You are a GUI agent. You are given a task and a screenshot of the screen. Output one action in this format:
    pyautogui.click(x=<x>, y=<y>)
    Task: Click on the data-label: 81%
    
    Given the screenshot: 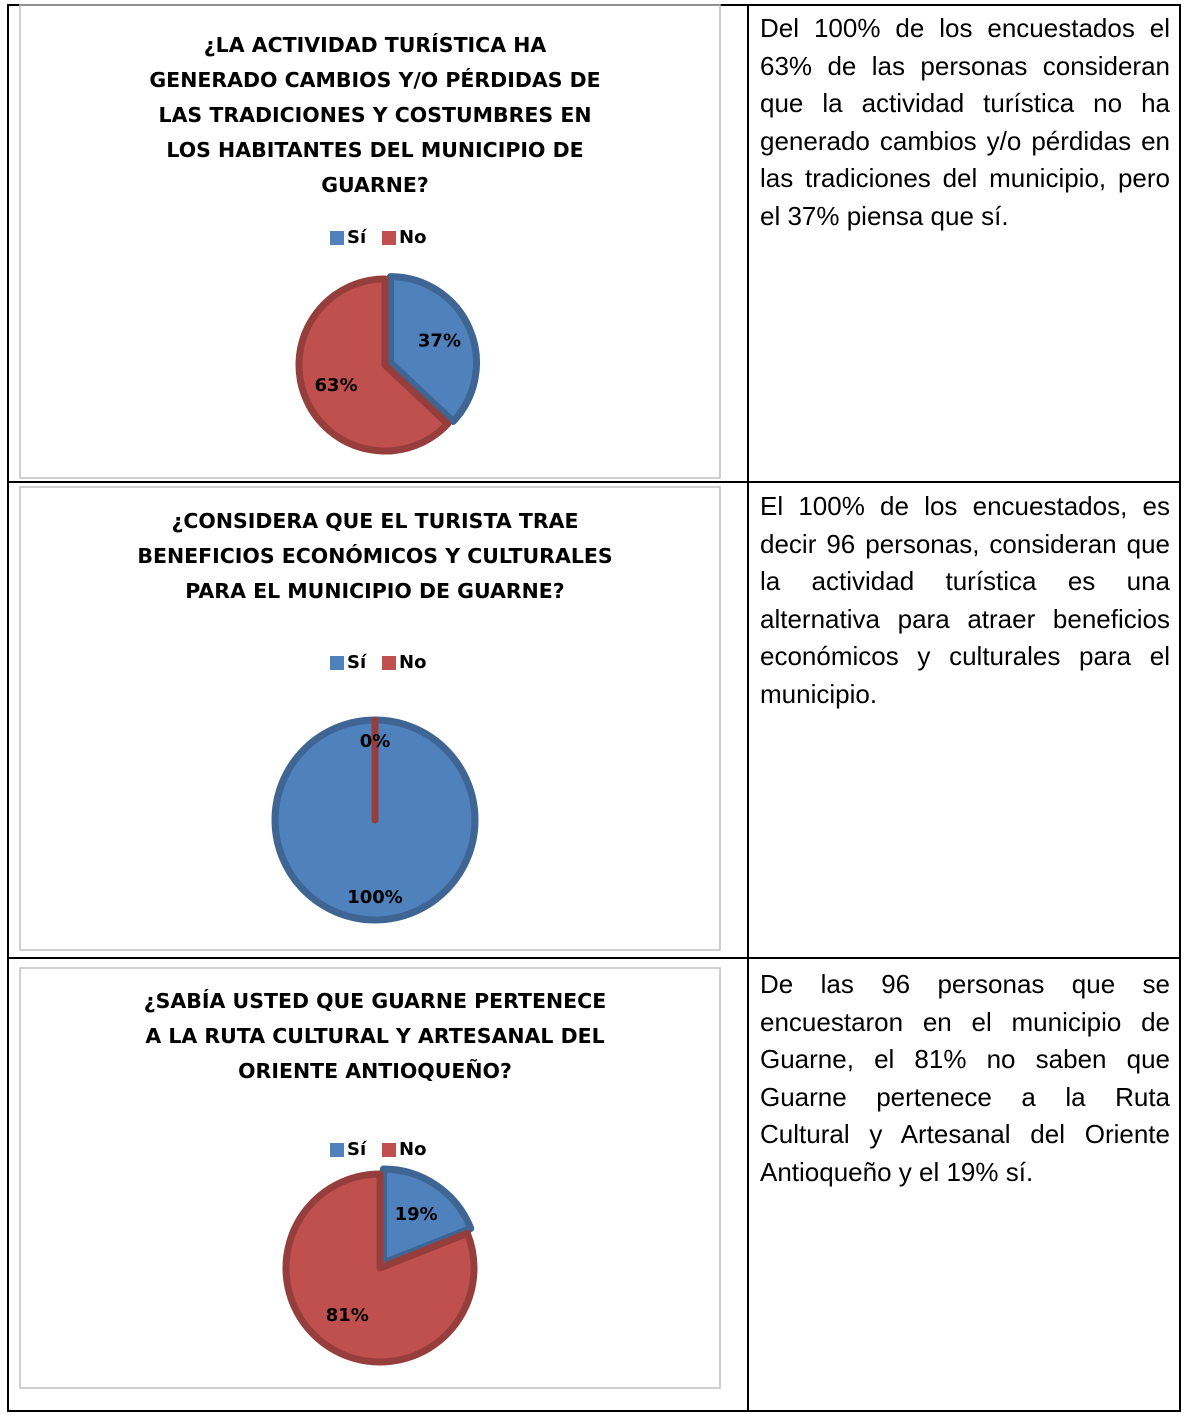 What is the action you would take?
    pyautogui.click(x=347, y=1315)
    